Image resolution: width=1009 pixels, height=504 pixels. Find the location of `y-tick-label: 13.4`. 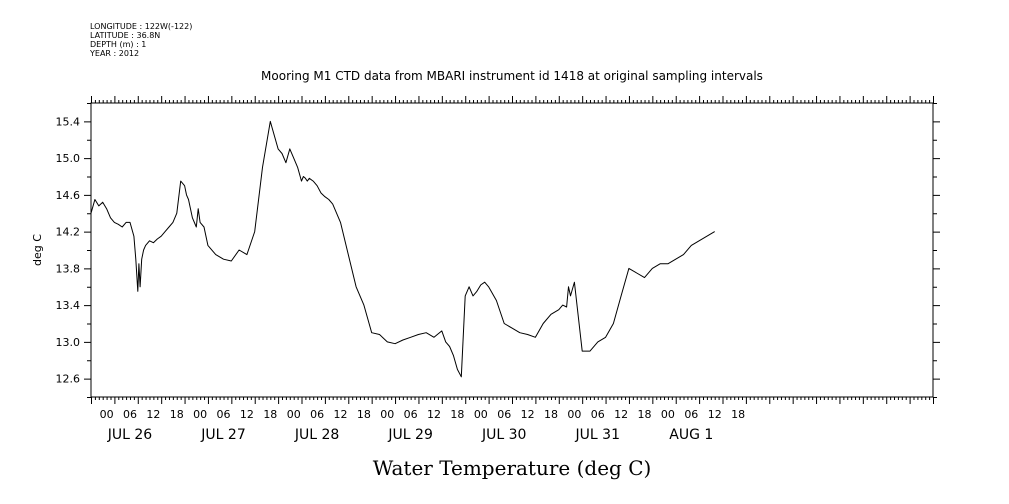

y-tick-label: 13.4 is located at coordinates (68, 305).